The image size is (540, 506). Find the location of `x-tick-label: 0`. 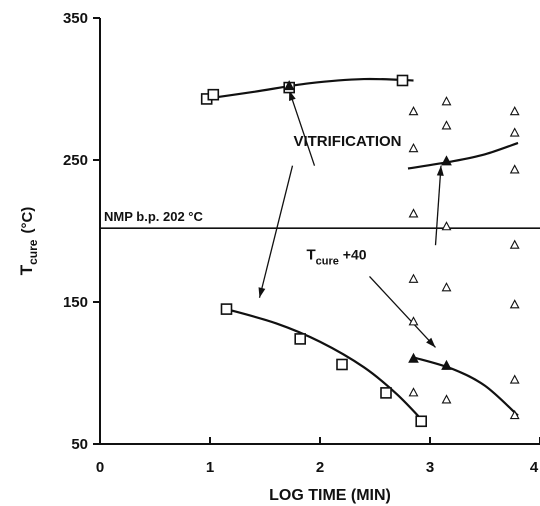

x-tick-label: 0 is located at coordinates (100, 467).